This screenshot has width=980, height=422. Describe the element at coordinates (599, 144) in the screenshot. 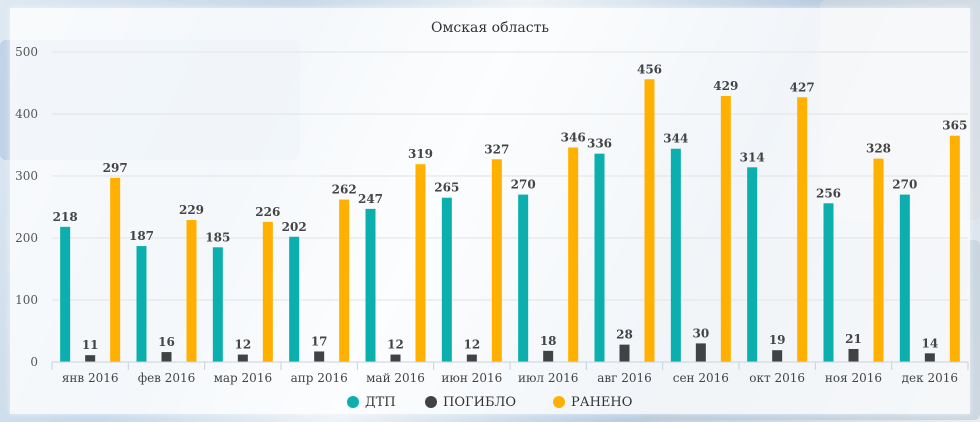

I see `data-label: 336` at that location.